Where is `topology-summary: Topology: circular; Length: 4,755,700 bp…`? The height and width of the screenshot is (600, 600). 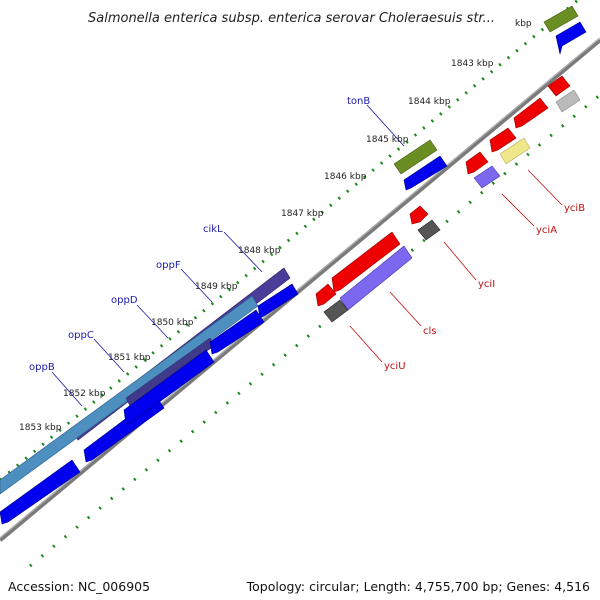
topology-summary: Topology: circular; Length: 4,755,700 bp… is located at coordinates (418, 586).